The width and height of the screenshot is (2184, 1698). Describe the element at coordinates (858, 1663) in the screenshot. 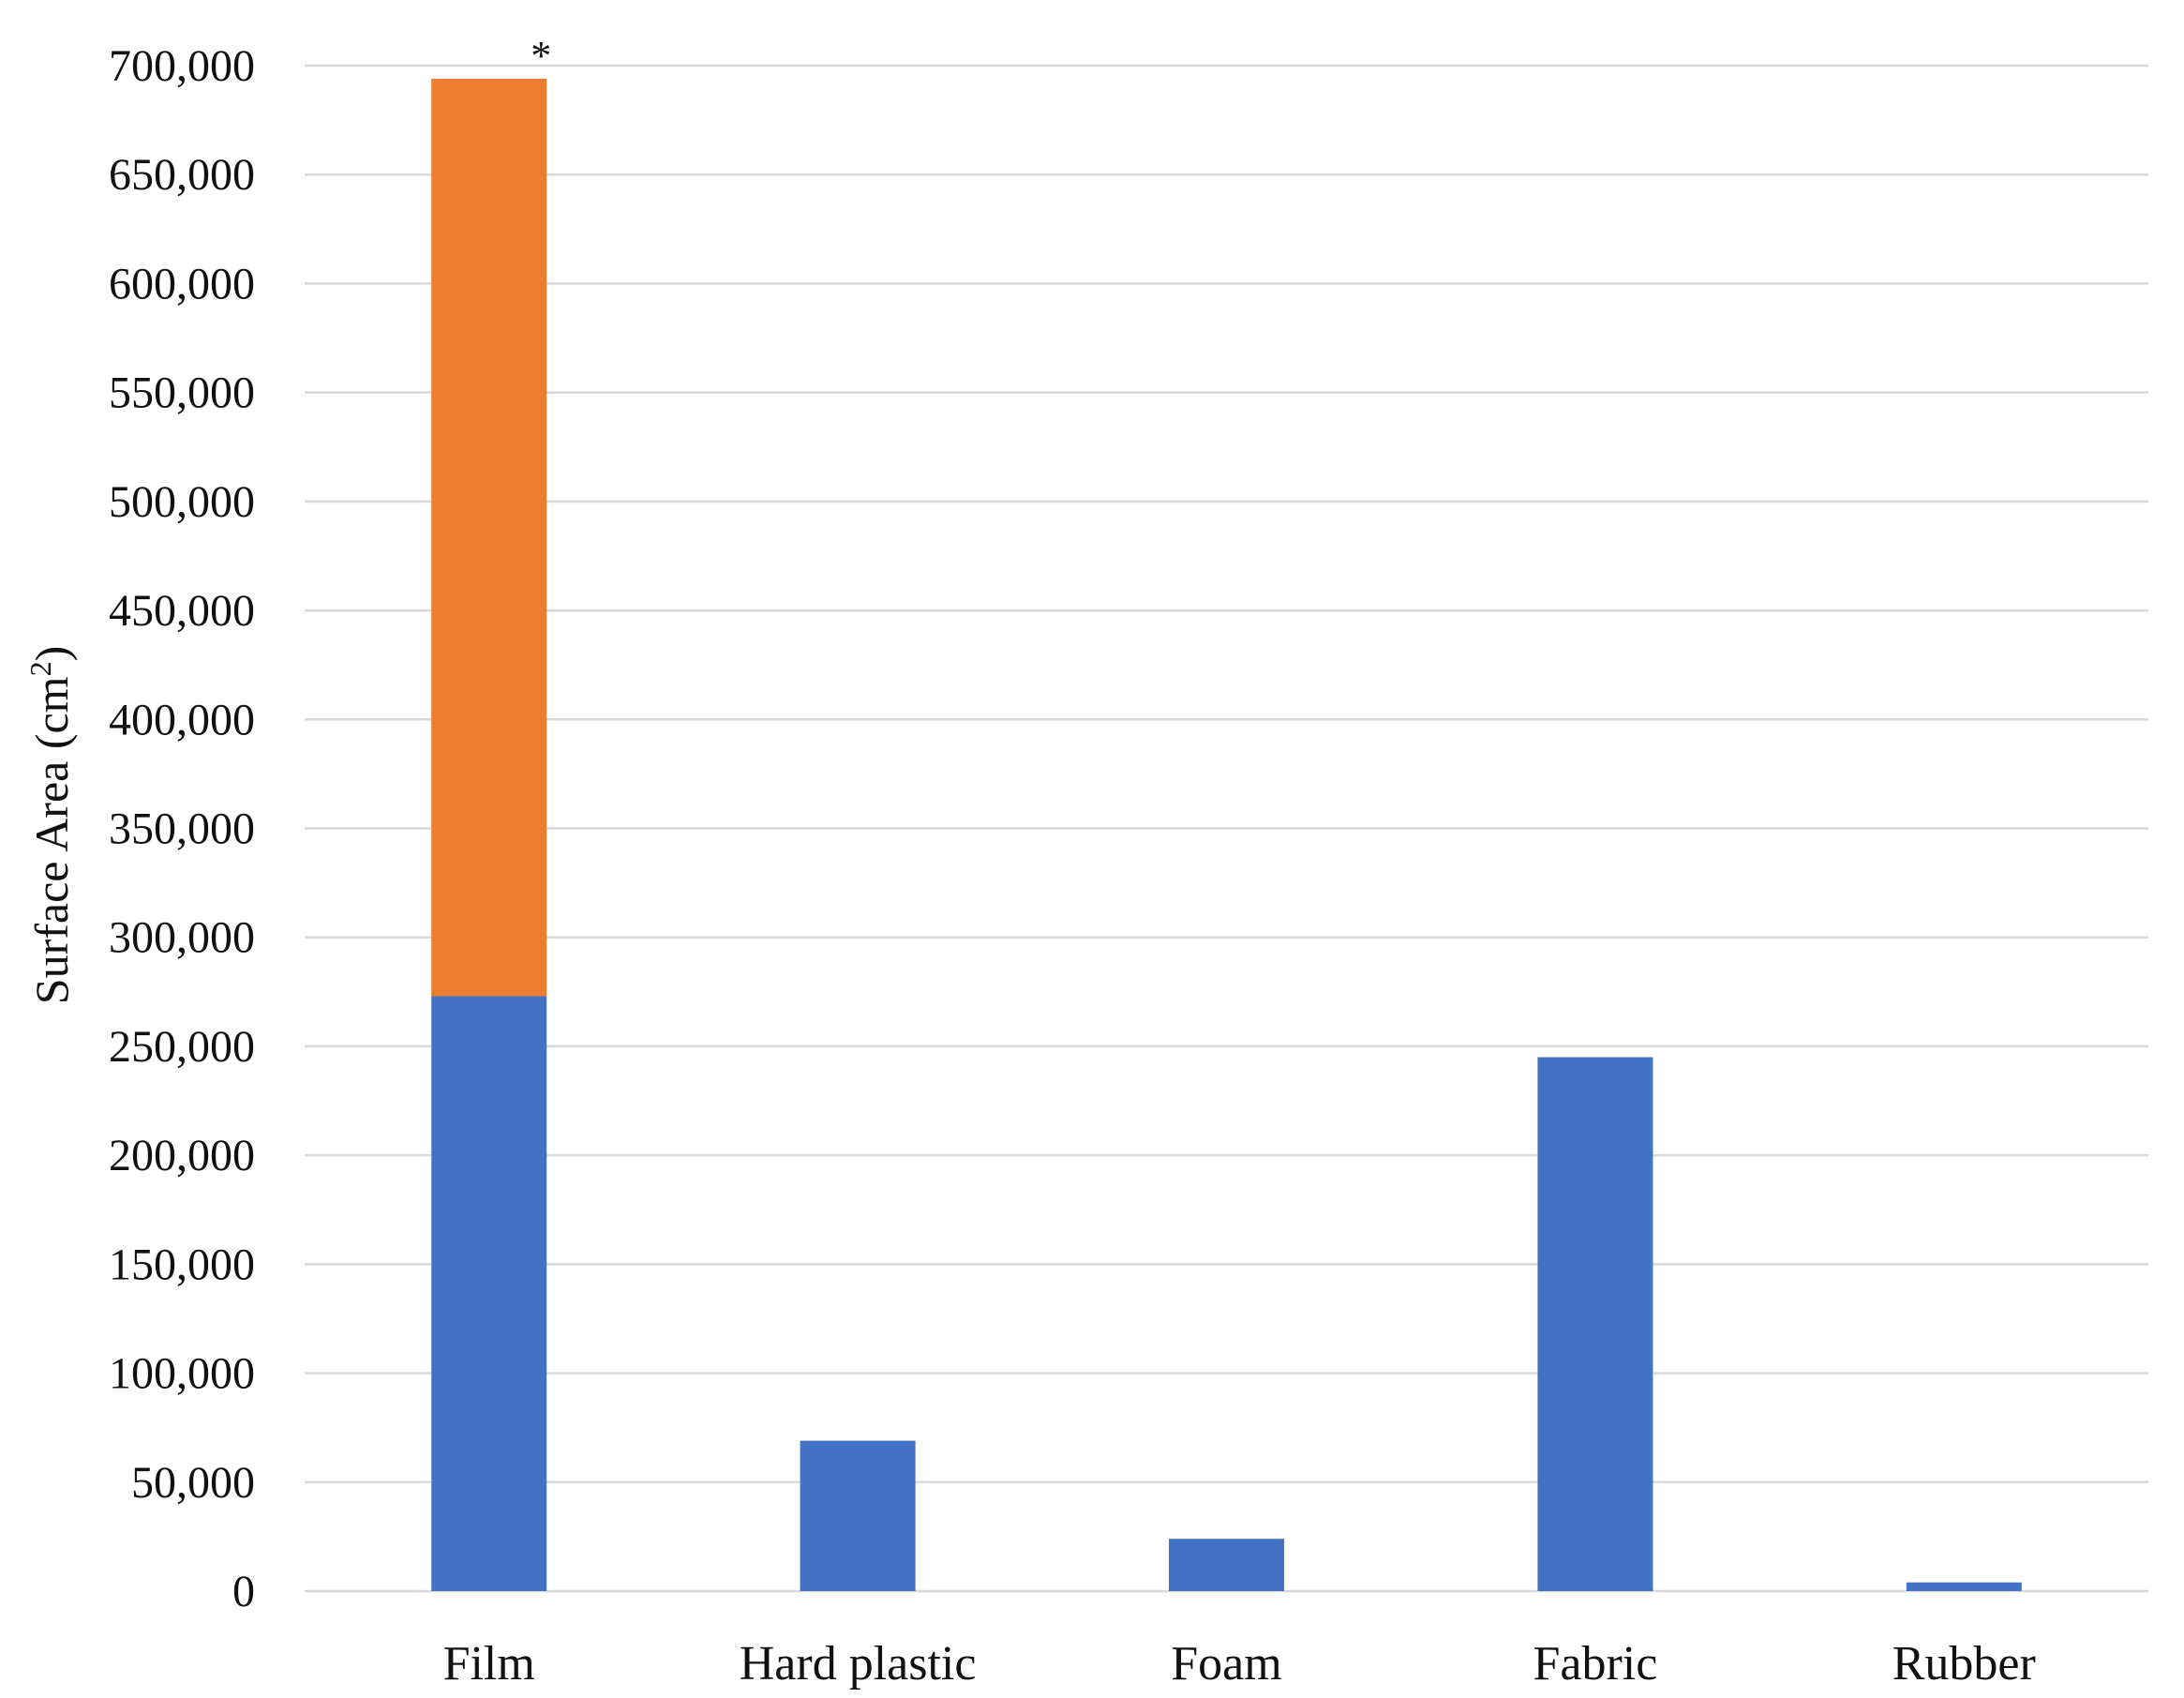

I see `x-category-label: Hard plastic` at that location.